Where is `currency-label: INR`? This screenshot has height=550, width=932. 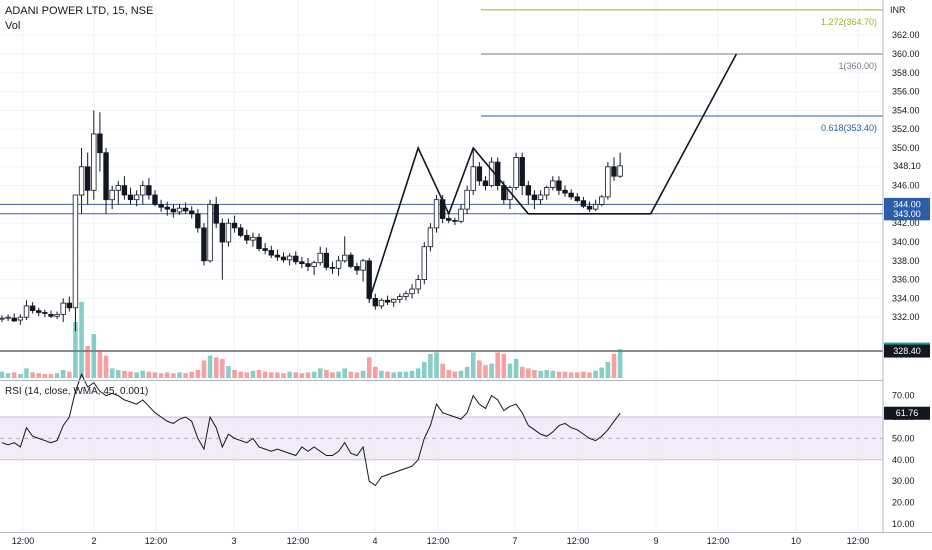 currency-label: INR is located at coordinates (898, 10).